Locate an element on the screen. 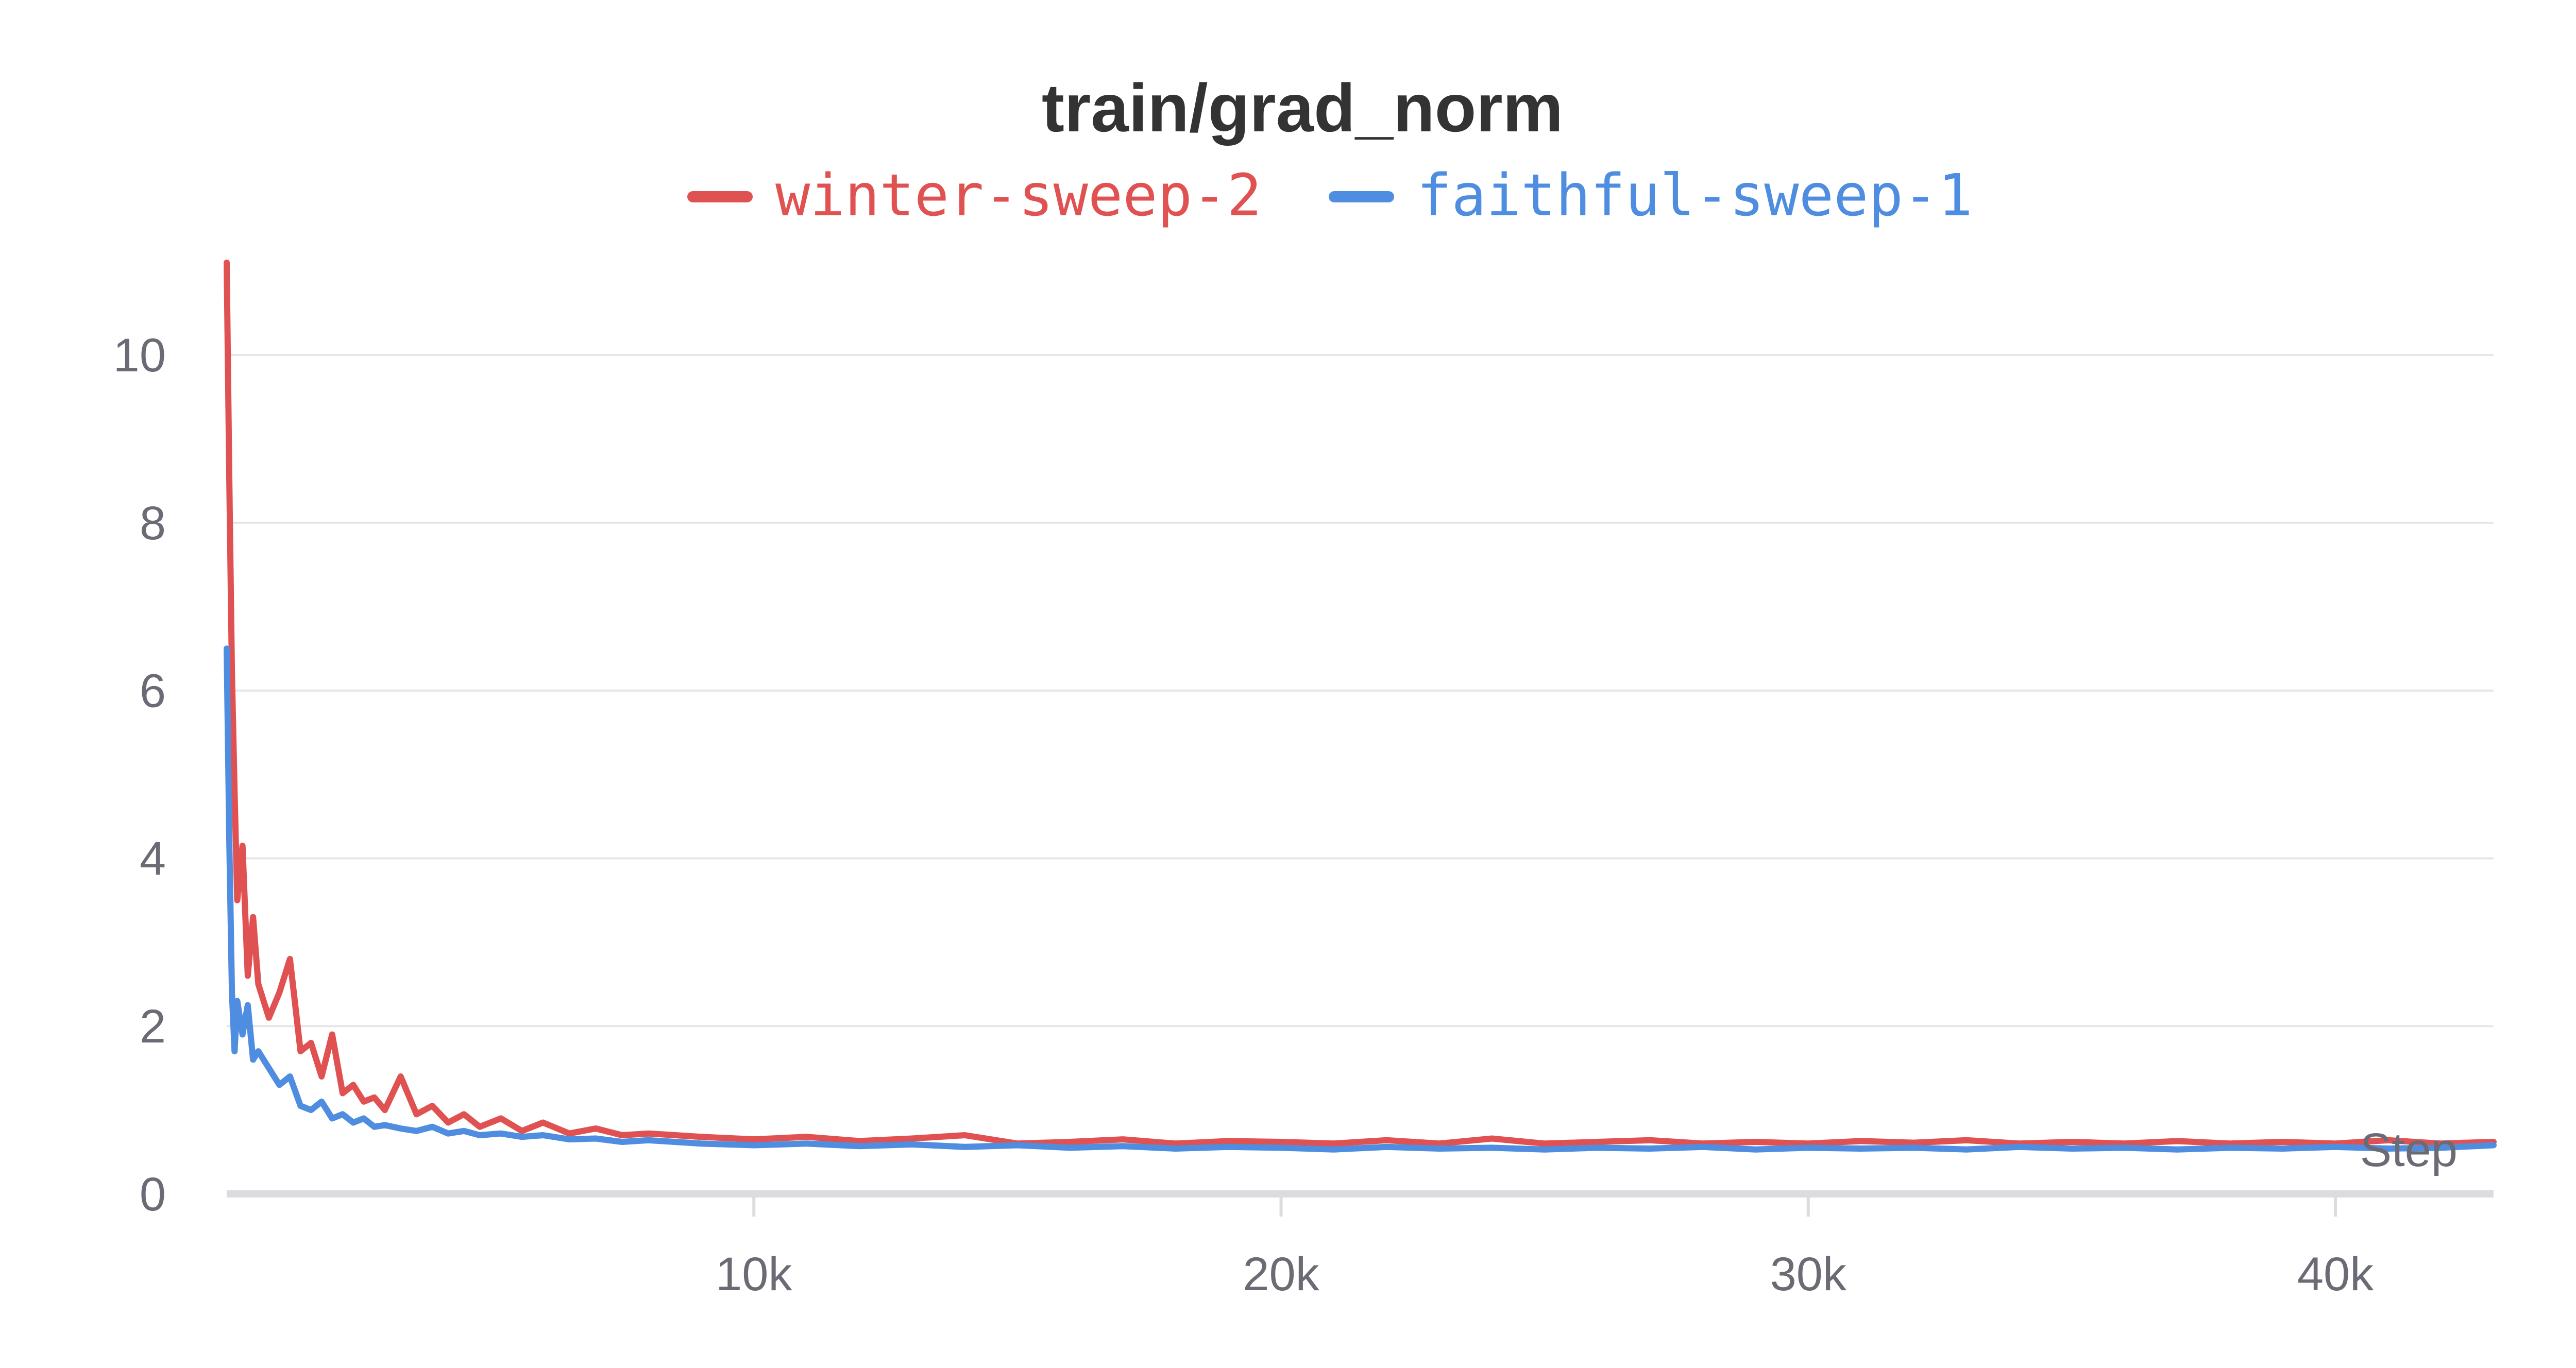 This screenshot has height=1368, width=2576. y-tick-label: 2 is located at coordinates (153, 1026).